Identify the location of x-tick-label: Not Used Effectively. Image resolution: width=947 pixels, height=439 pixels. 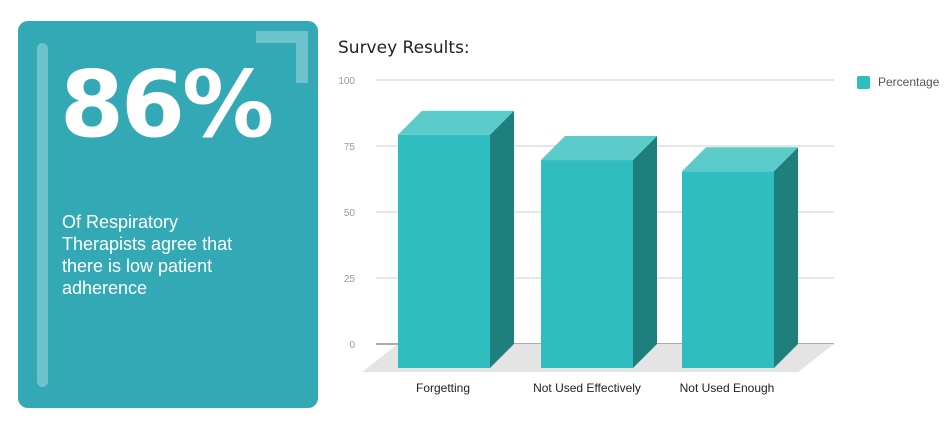
(587, 388).